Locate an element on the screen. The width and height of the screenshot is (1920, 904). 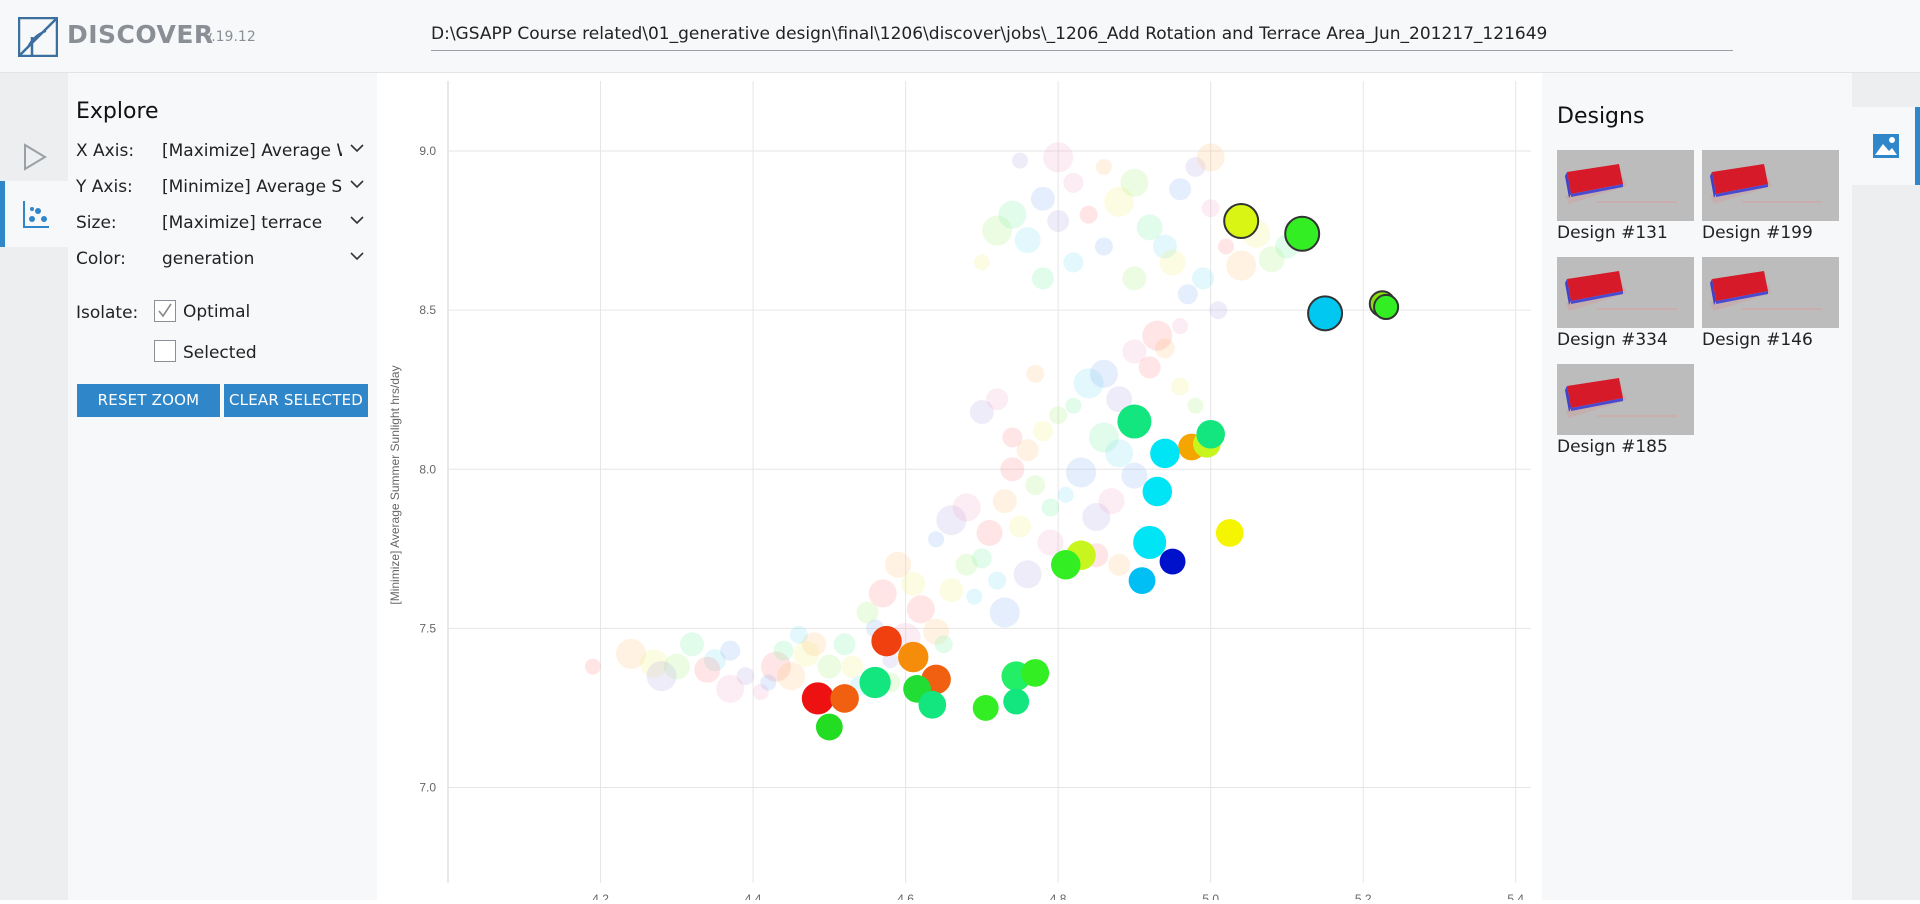
clear-selected-button: CLEAR SELECTED is located at coordinates (296, 400).